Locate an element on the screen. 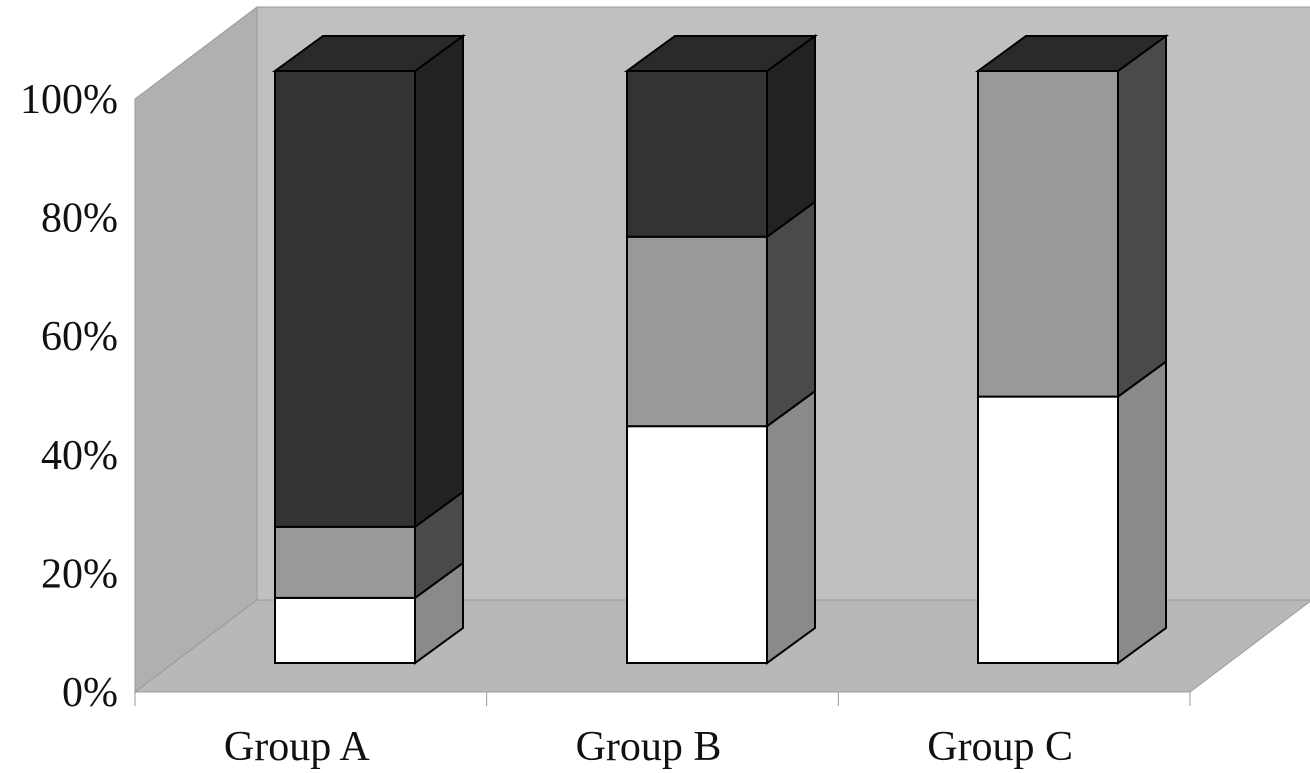 This screenshot has height=773, width=1310. y-tick-label: 40% is located at coordinates (79, 456).